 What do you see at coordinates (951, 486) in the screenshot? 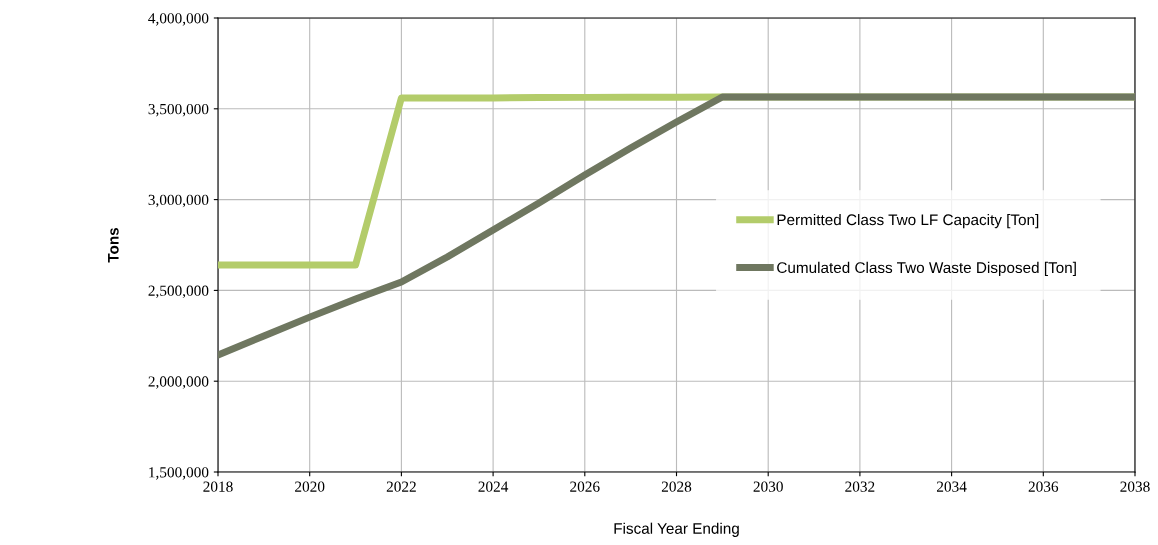
I see `x-tick-label: 2034` at bounding box center [951, 486].